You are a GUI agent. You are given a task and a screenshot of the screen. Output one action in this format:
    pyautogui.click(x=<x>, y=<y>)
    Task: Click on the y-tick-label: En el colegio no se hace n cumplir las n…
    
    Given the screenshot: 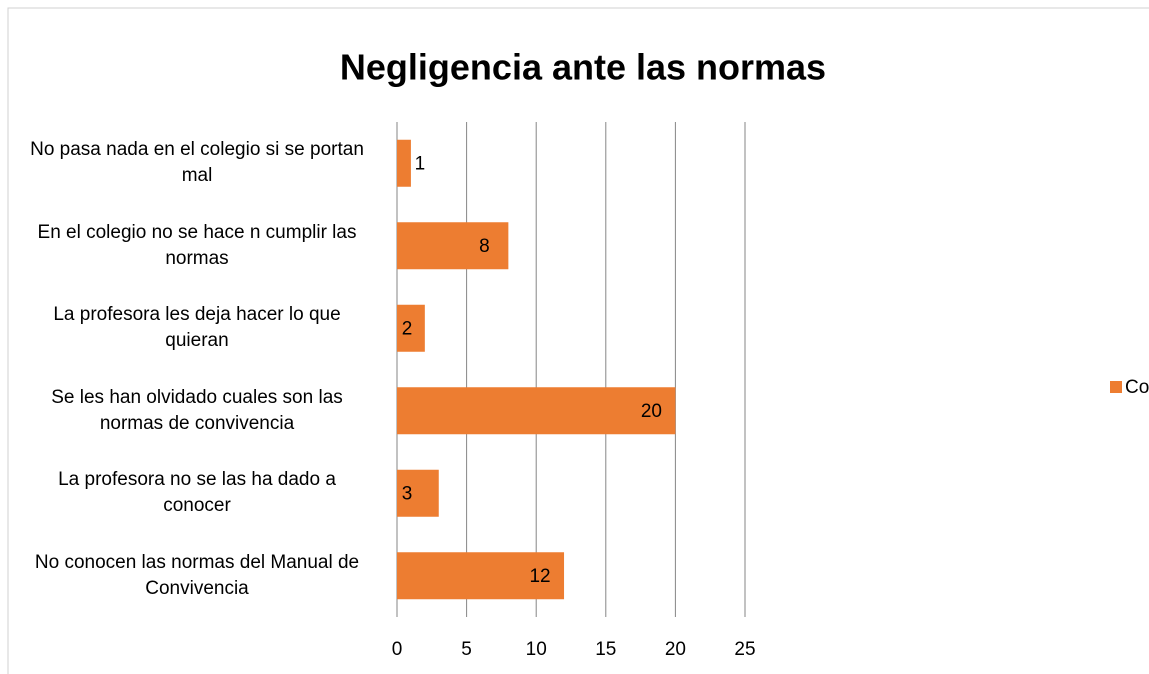 What is the action you would take?
    pyautogui.click(x=197, y=245)
    